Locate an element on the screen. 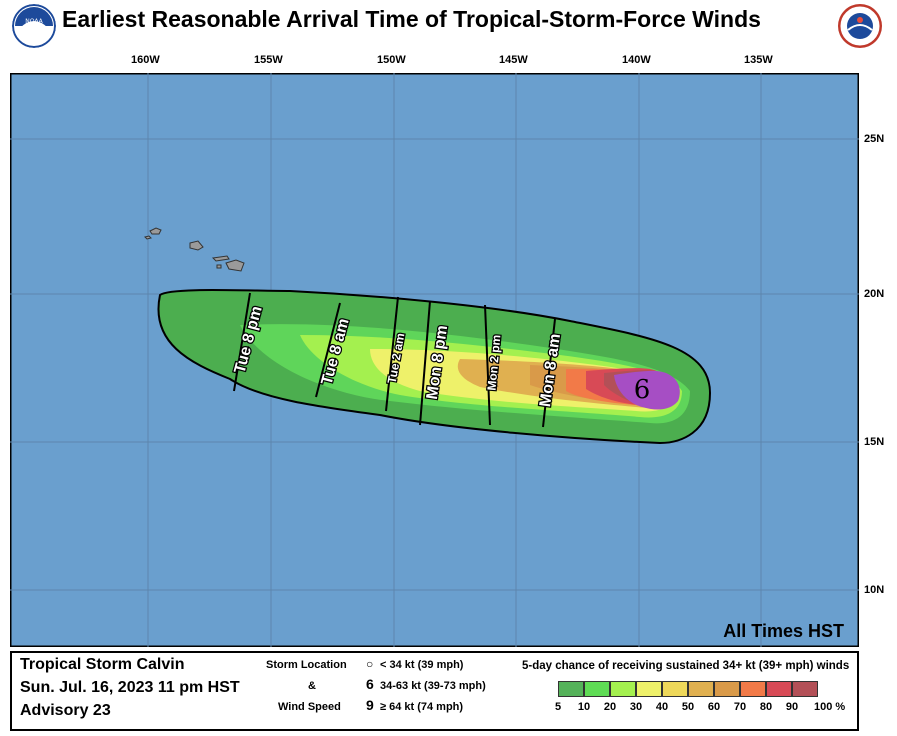  symbol-legend-line2: Wind Speed is located at coordinates (309, 707).